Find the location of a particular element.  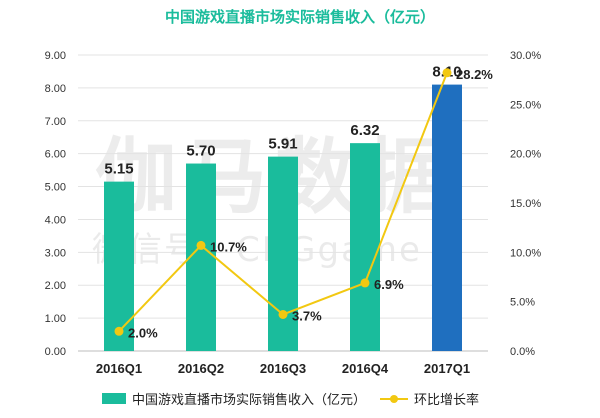

bar-value-label: 5.70 is located at coordinates (200, 151).